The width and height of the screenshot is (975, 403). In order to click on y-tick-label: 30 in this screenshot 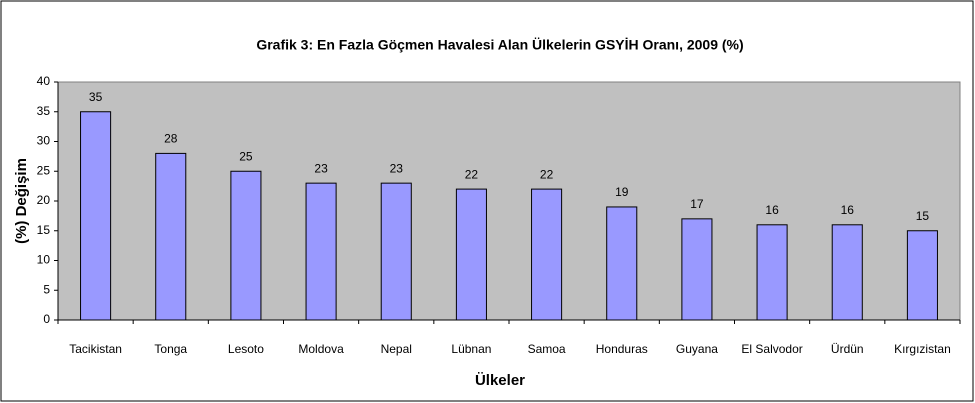, I will do `click(44, 141)`.